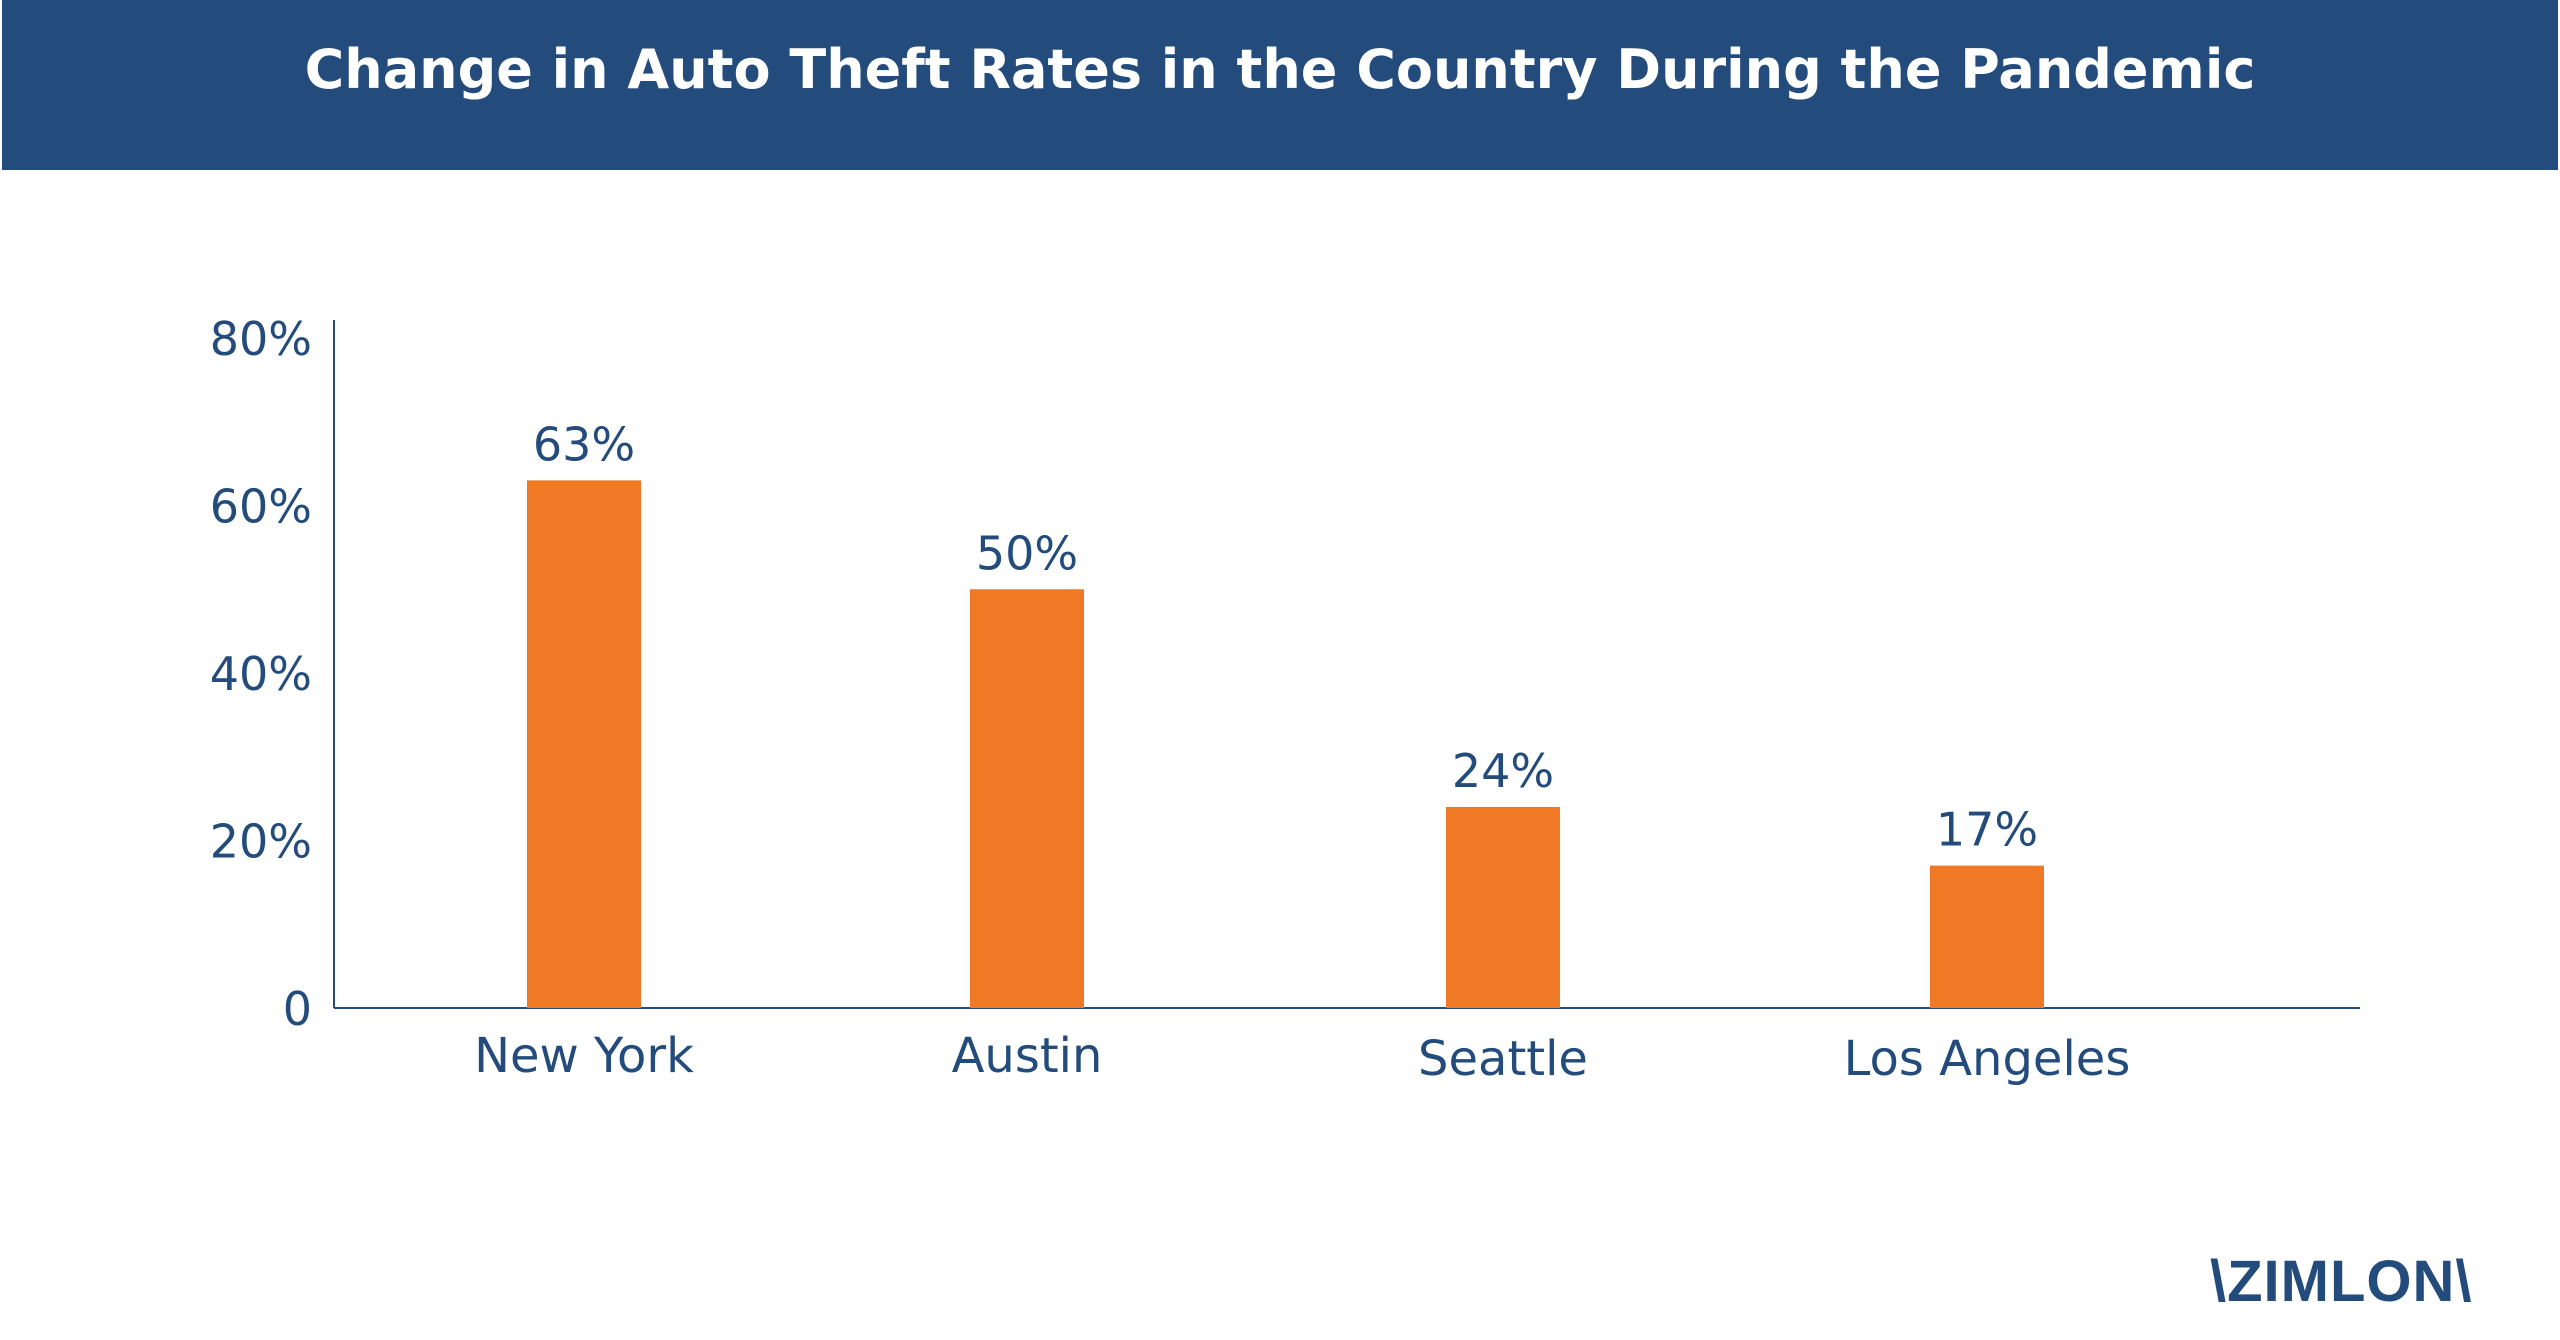 Image resolution: width=2560 pixels, height=1340 pixels. Describe the element at coordinates (261, 674) in the screenshot. I see `y-tick-label: 40%` at that location.